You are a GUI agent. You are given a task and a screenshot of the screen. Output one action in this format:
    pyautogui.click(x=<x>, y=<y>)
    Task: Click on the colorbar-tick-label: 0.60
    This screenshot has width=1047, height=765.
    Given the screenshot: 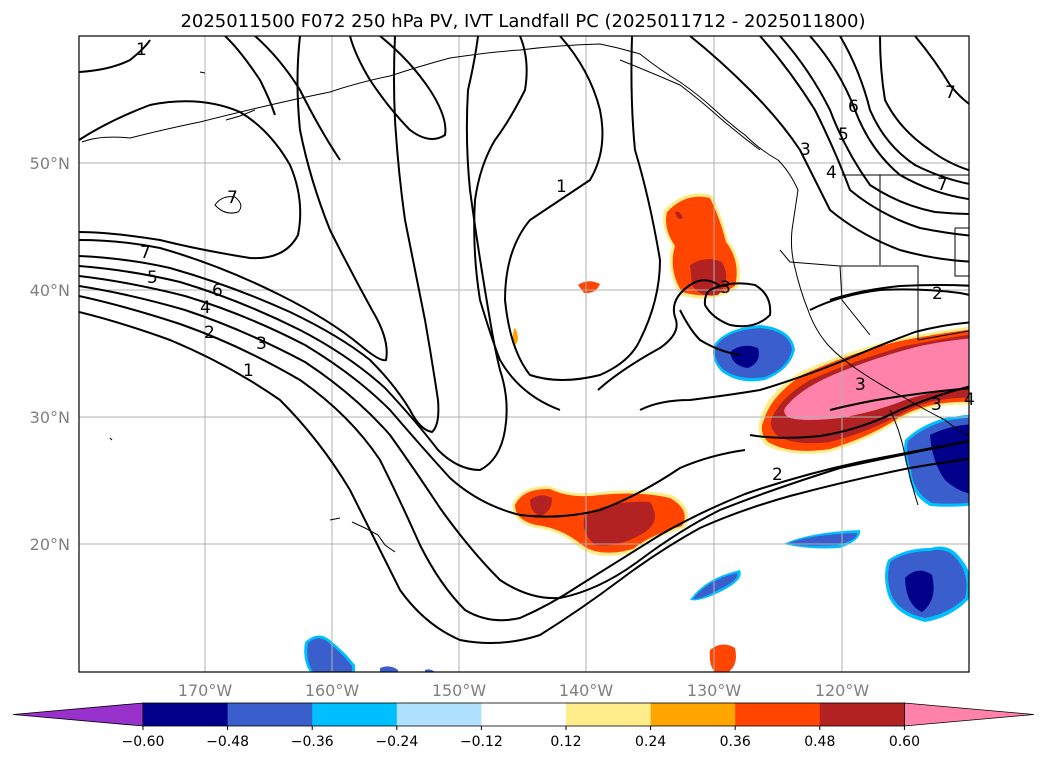 What is the action you would take?
    pyautogui.click(x=904, y=742)
    